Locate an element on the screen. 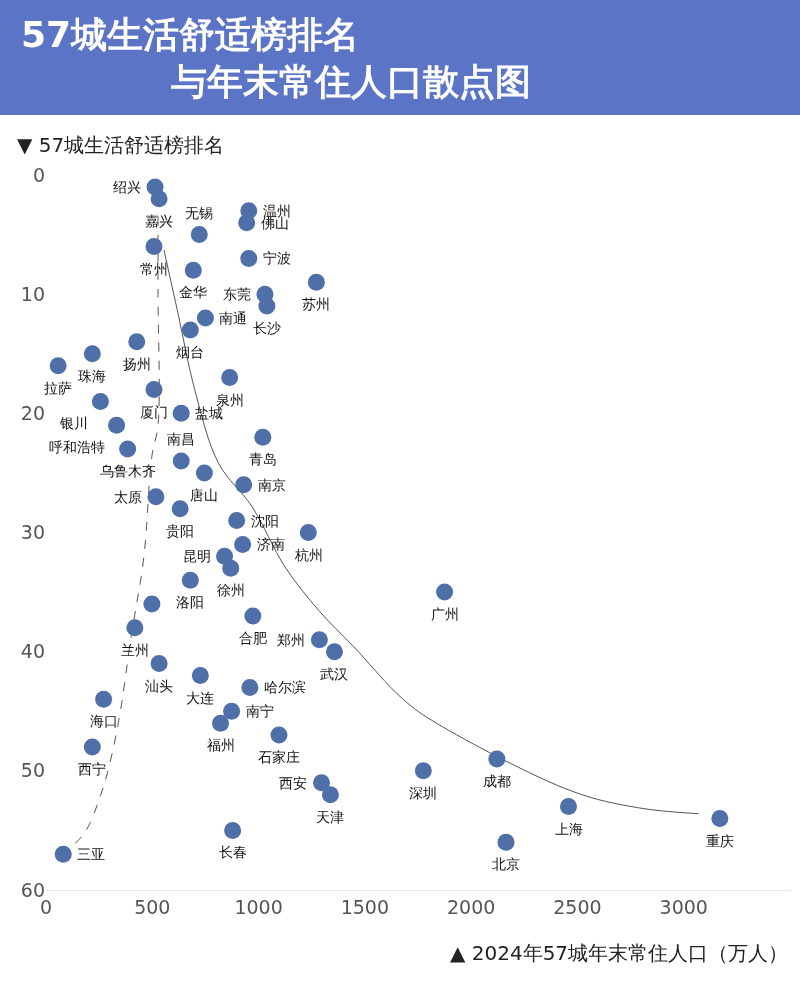  annotation: 常州 is located at coordinates (154, 269).